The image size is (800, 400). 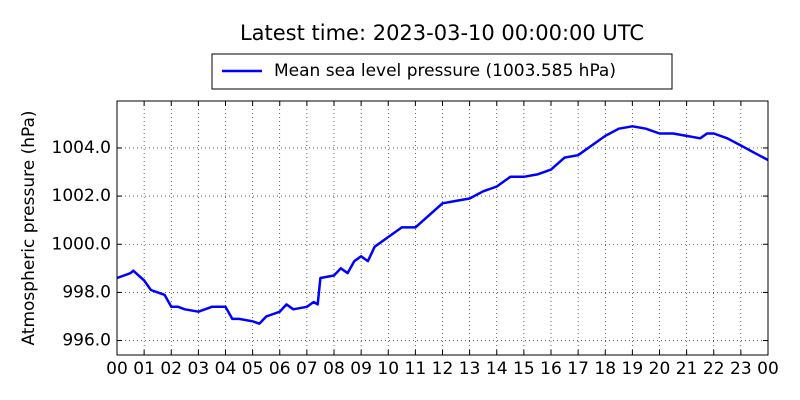 I want to click on x-tick-label: 20, so click(x=660, y=369).